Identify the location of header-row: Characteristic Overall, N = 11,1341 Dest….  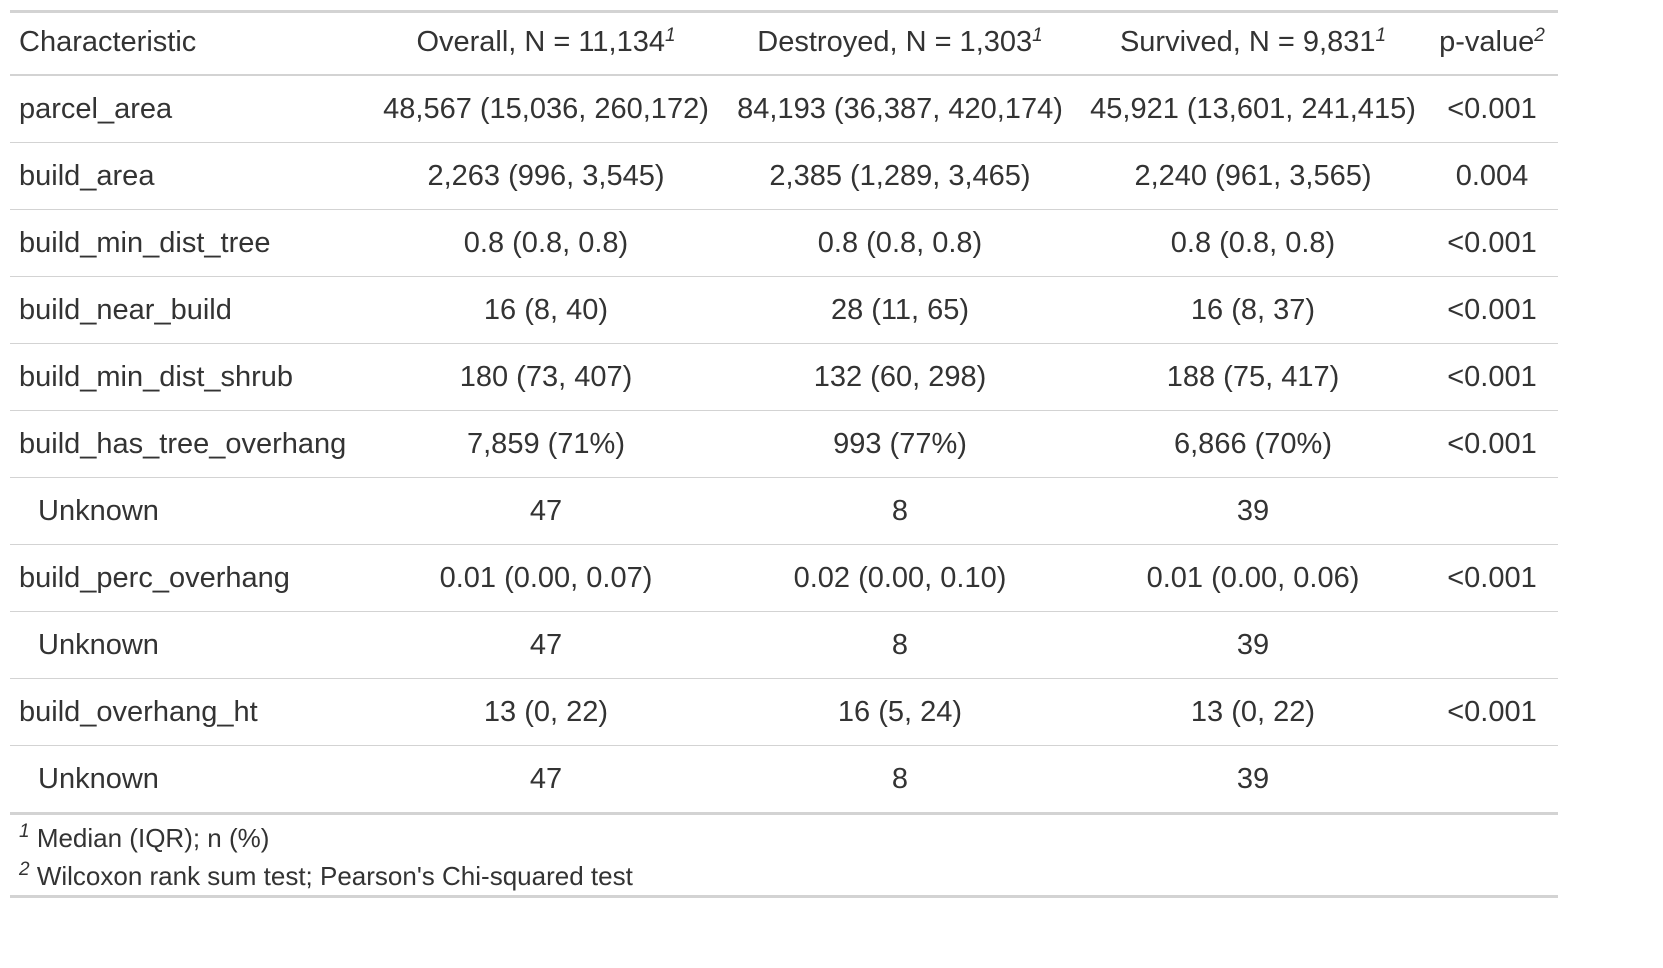
(784, 43).